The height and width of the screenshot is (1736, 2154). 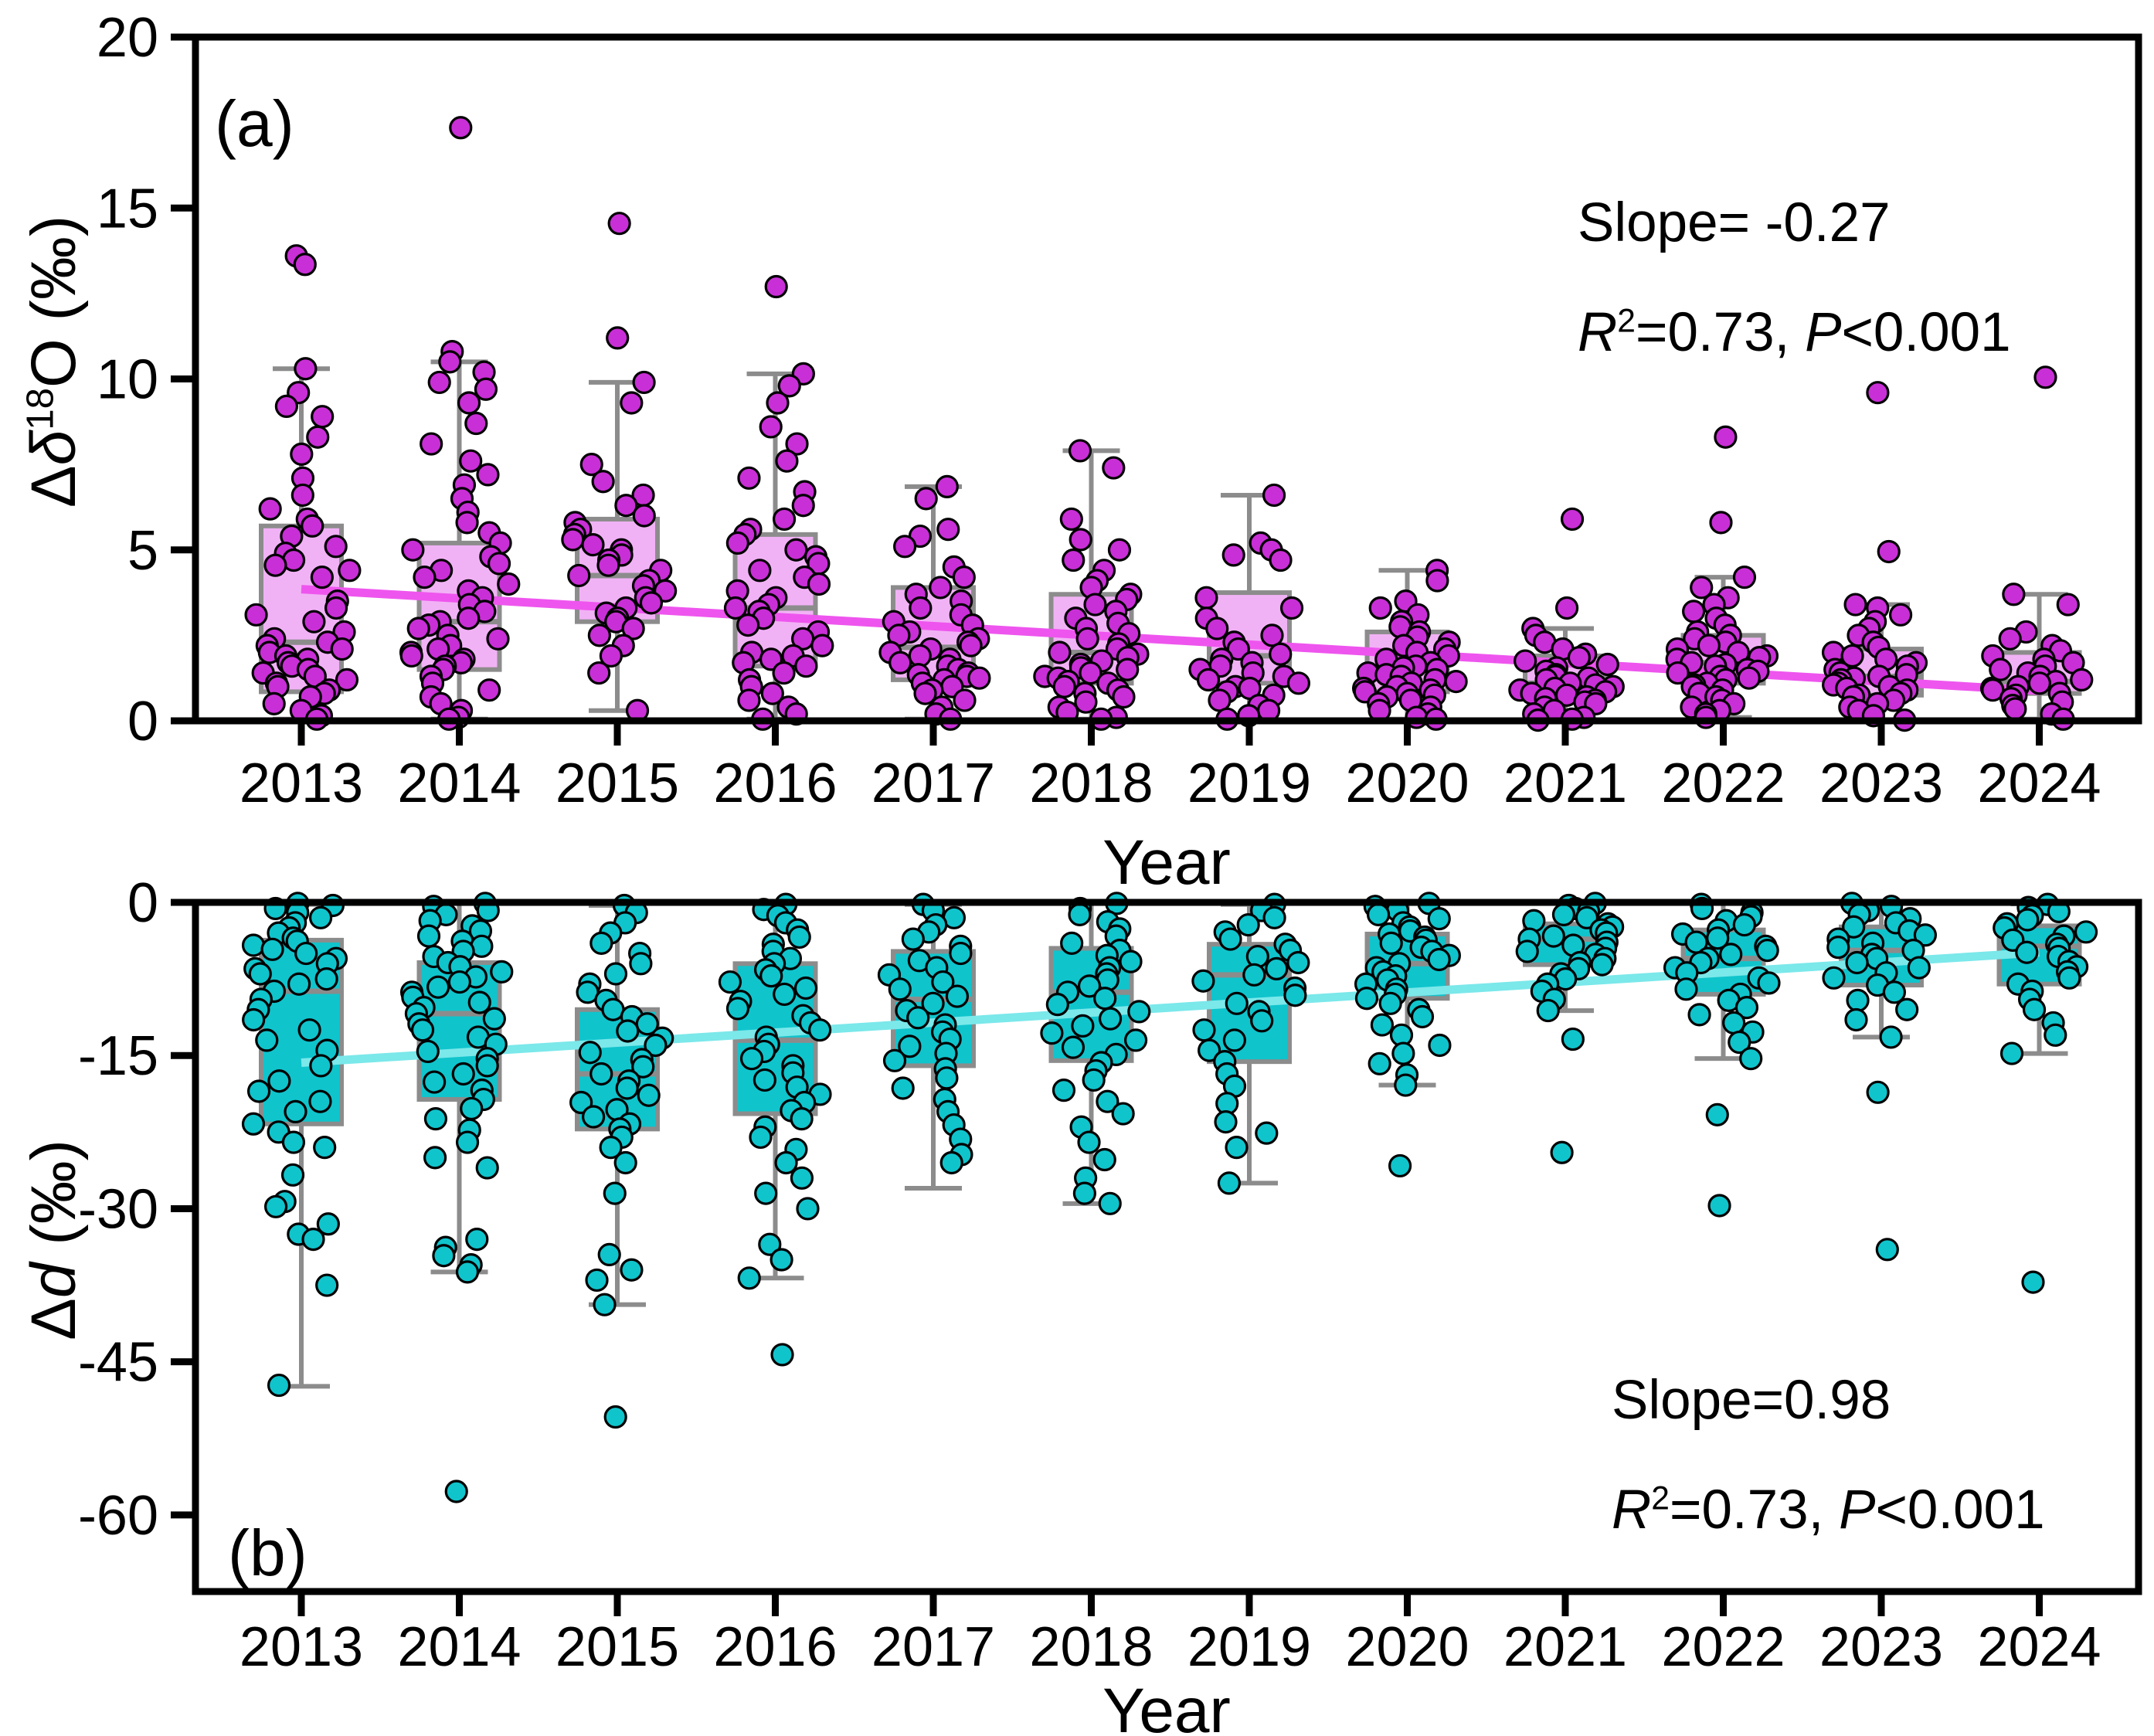 I want to click on panel-b-y-axis-title: Δd (‰), so click(x=54, y=1240).